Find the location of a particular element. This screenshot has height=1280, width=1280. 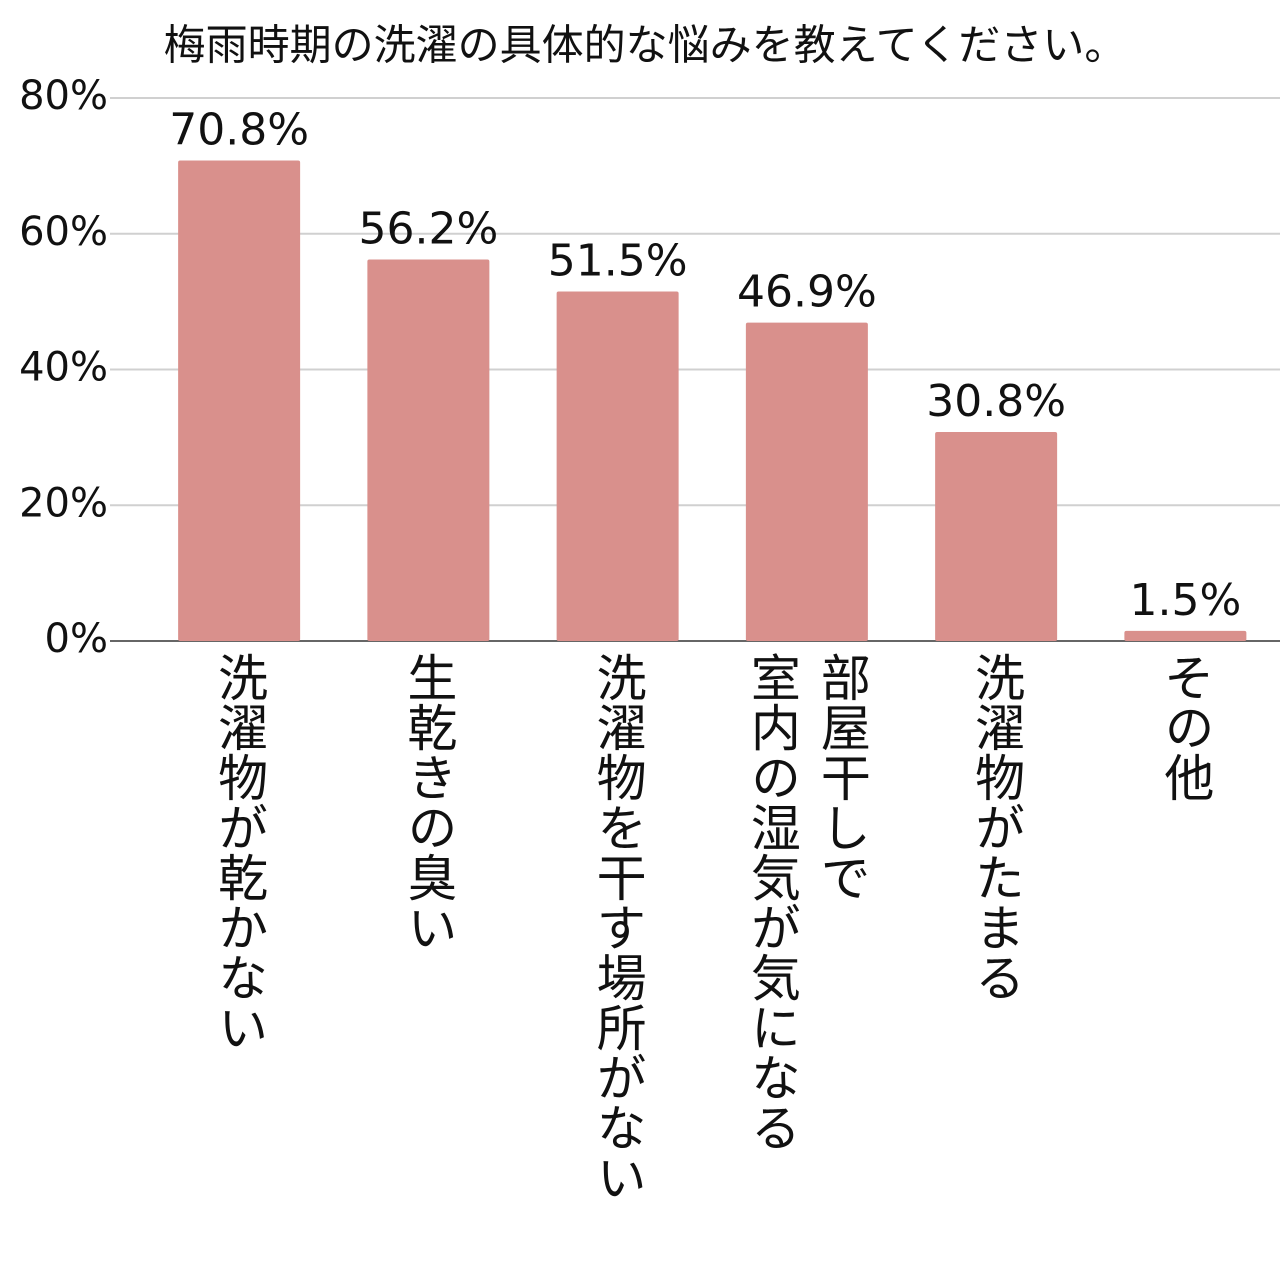

value-label: 30.8% is located at coordinates (996, 401).